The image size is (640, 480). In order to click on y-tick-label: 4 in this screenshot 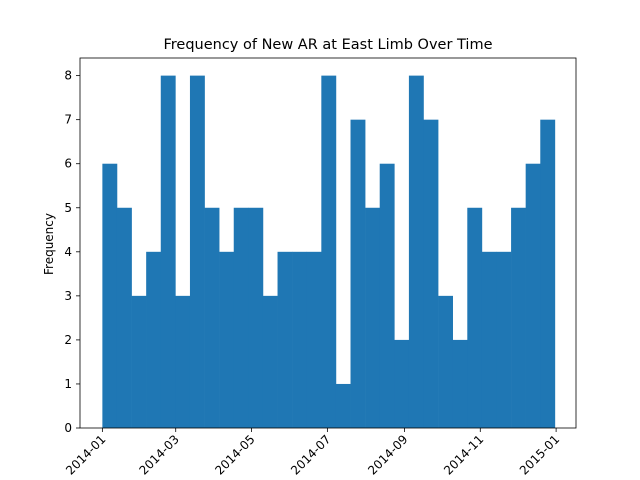, I will do `click(68, 252)`.